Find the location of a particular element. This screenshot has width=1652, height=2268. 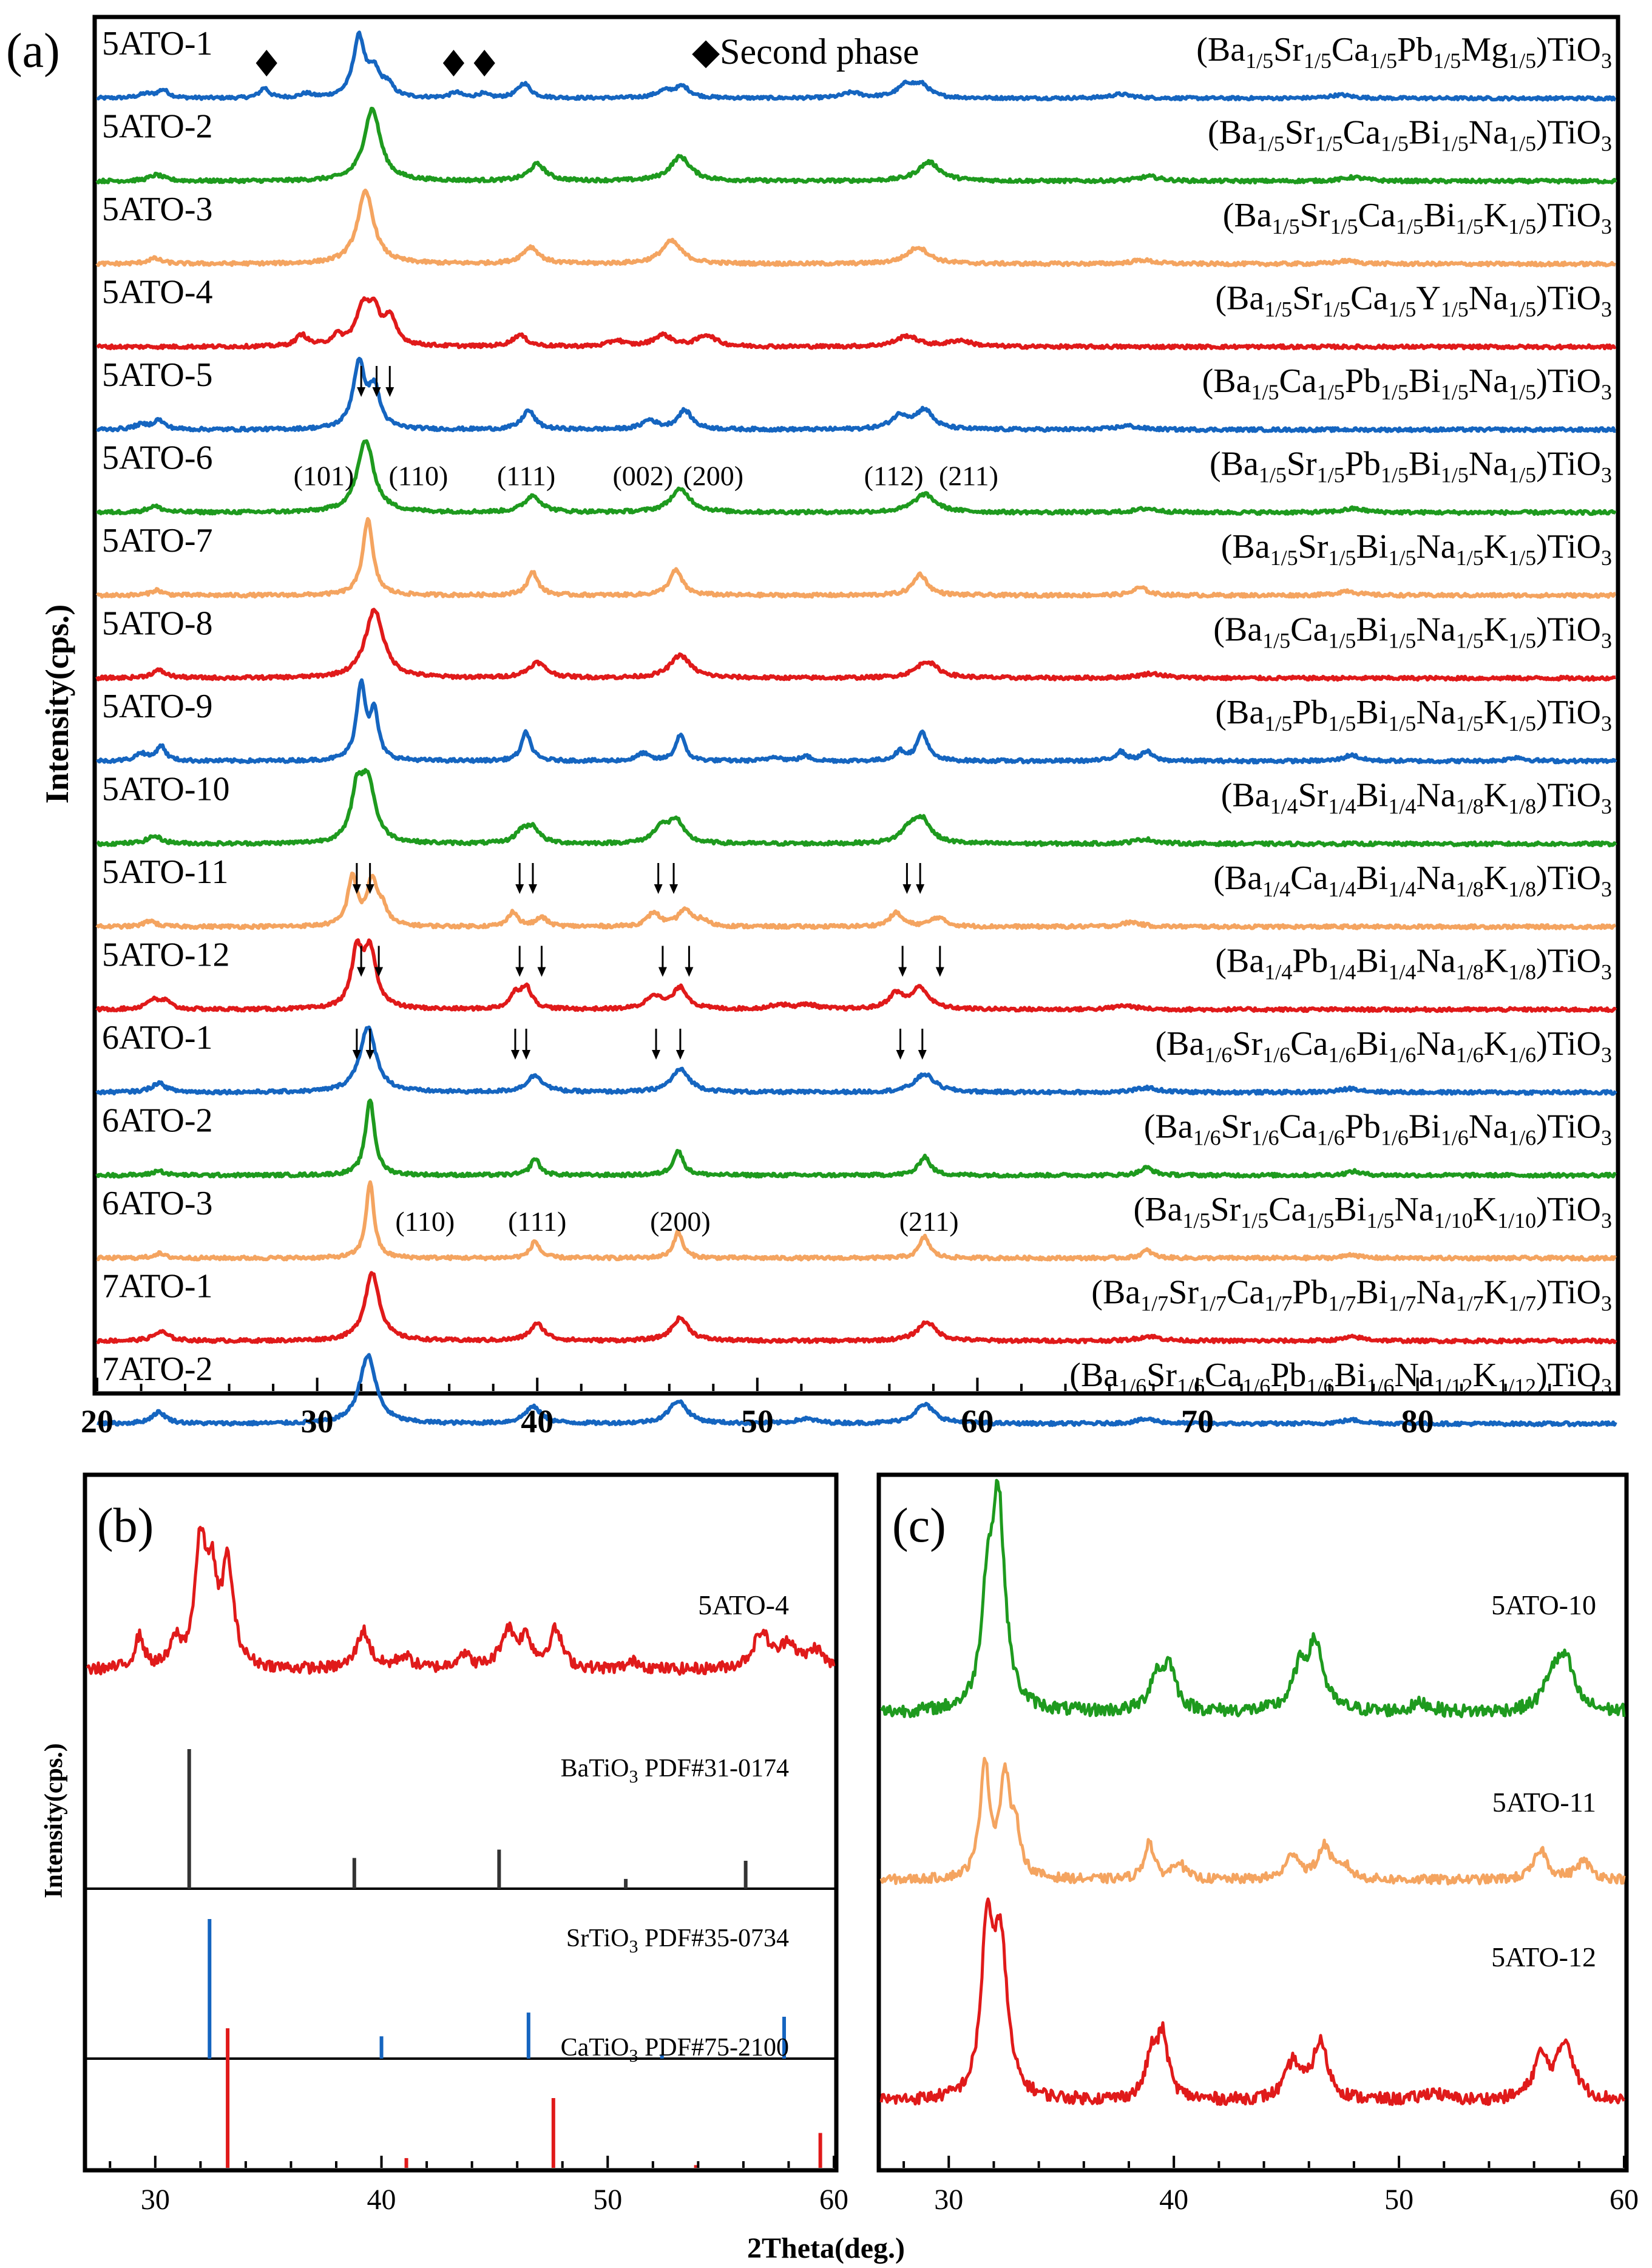

formula-5ATO-1: (Ba1/5Sr1/5Ca1/5Pb1/5Mg1/5)TiO3 is located at coordinates (1404, 52).